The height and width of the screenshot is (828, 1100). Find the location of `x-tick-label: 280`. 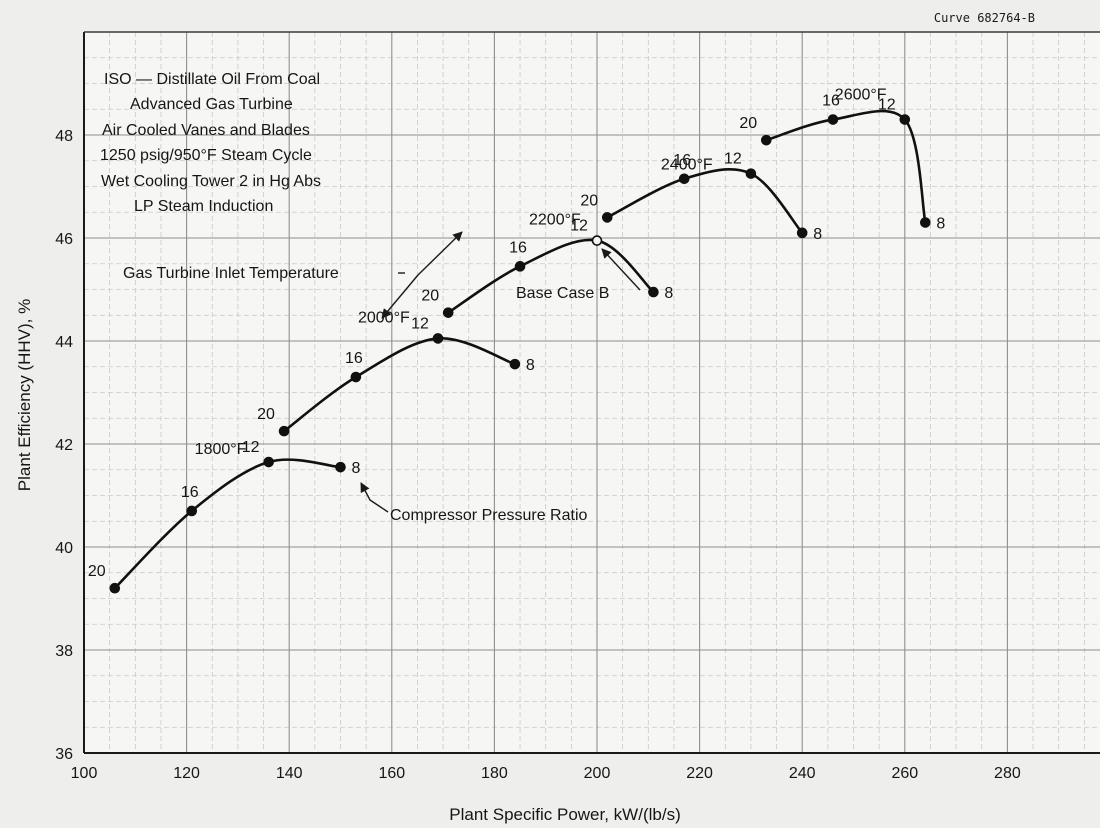

x-tick-label: 280 is located at coordinates (1007, 773).